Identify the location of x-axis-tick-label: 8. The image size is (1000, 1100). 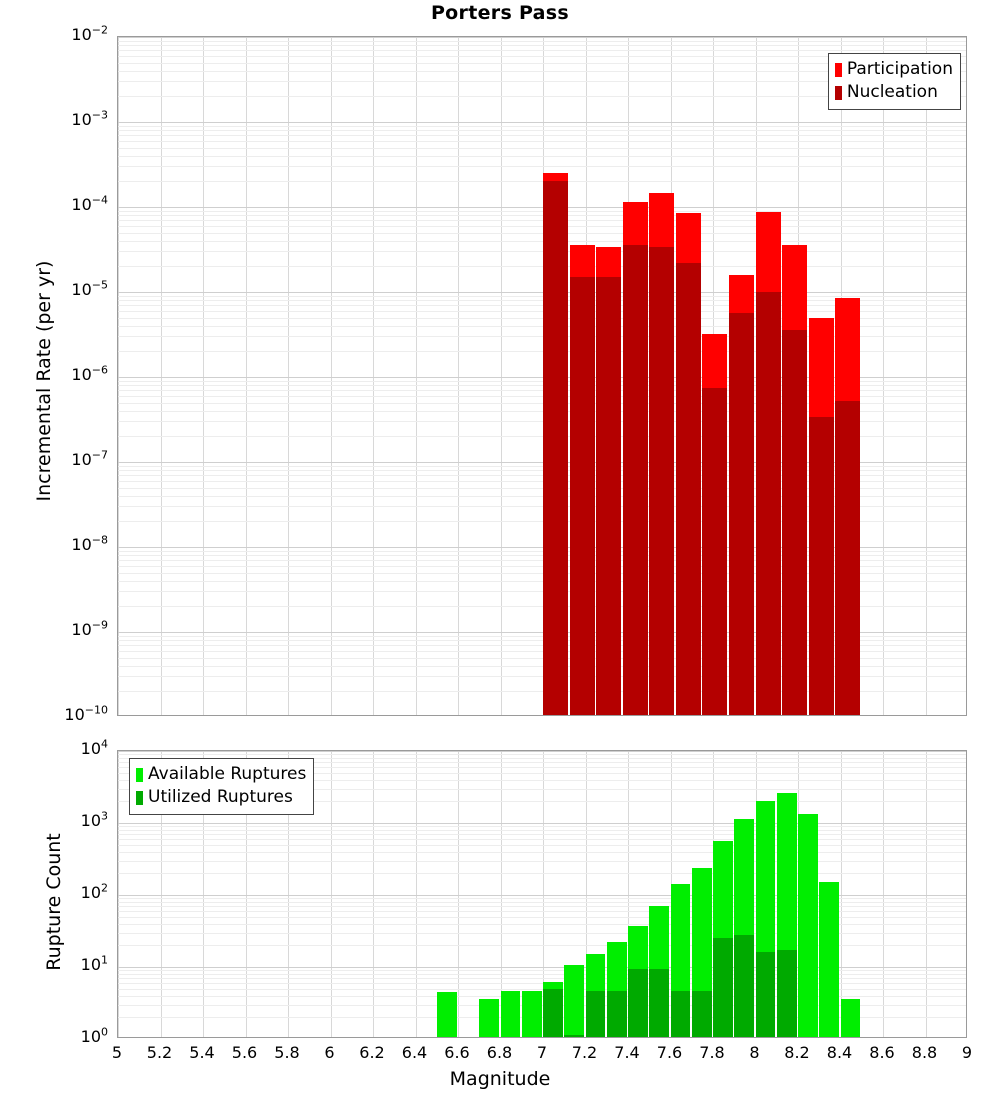
(754, 1052).